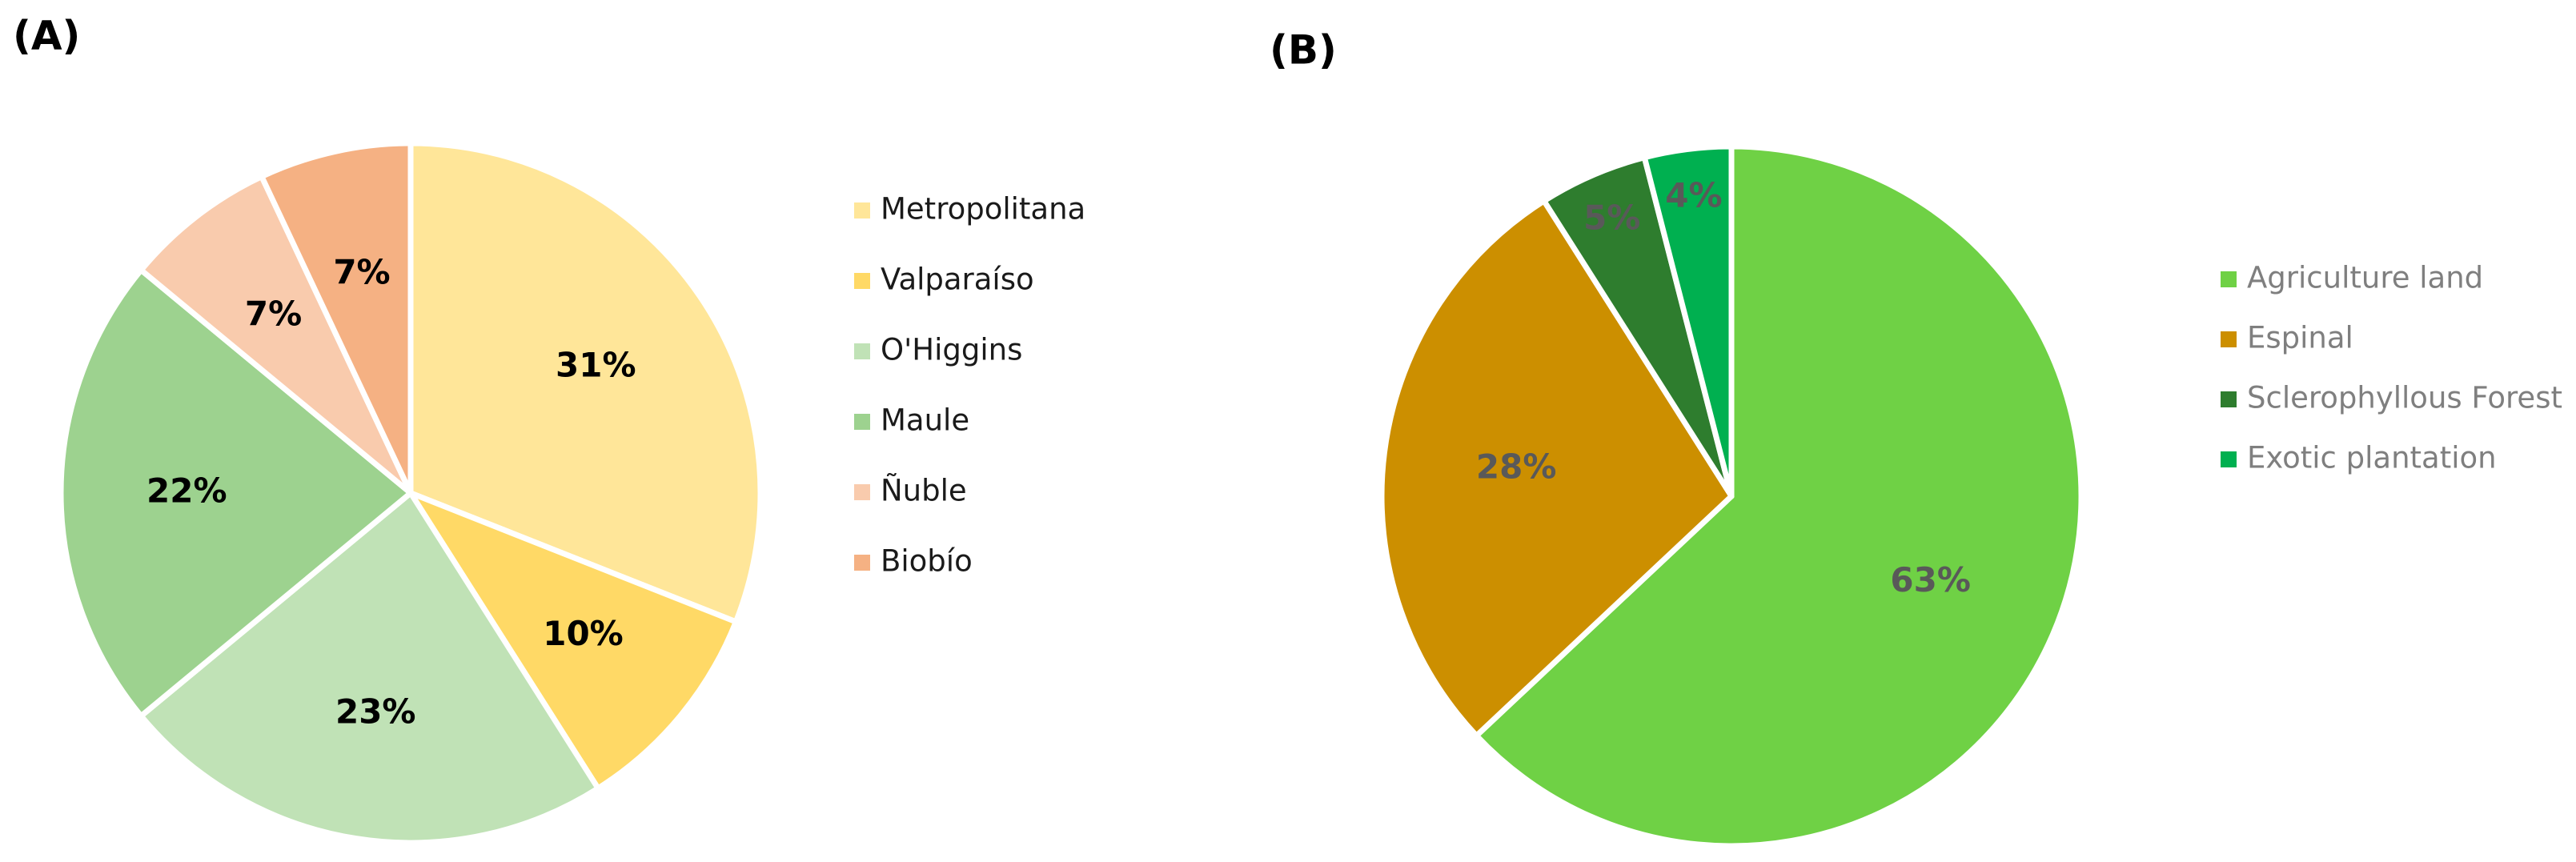 This screenshot has width=2576, height=862. I want to click on legend-entry: Valparaíso, so click(957, 280).